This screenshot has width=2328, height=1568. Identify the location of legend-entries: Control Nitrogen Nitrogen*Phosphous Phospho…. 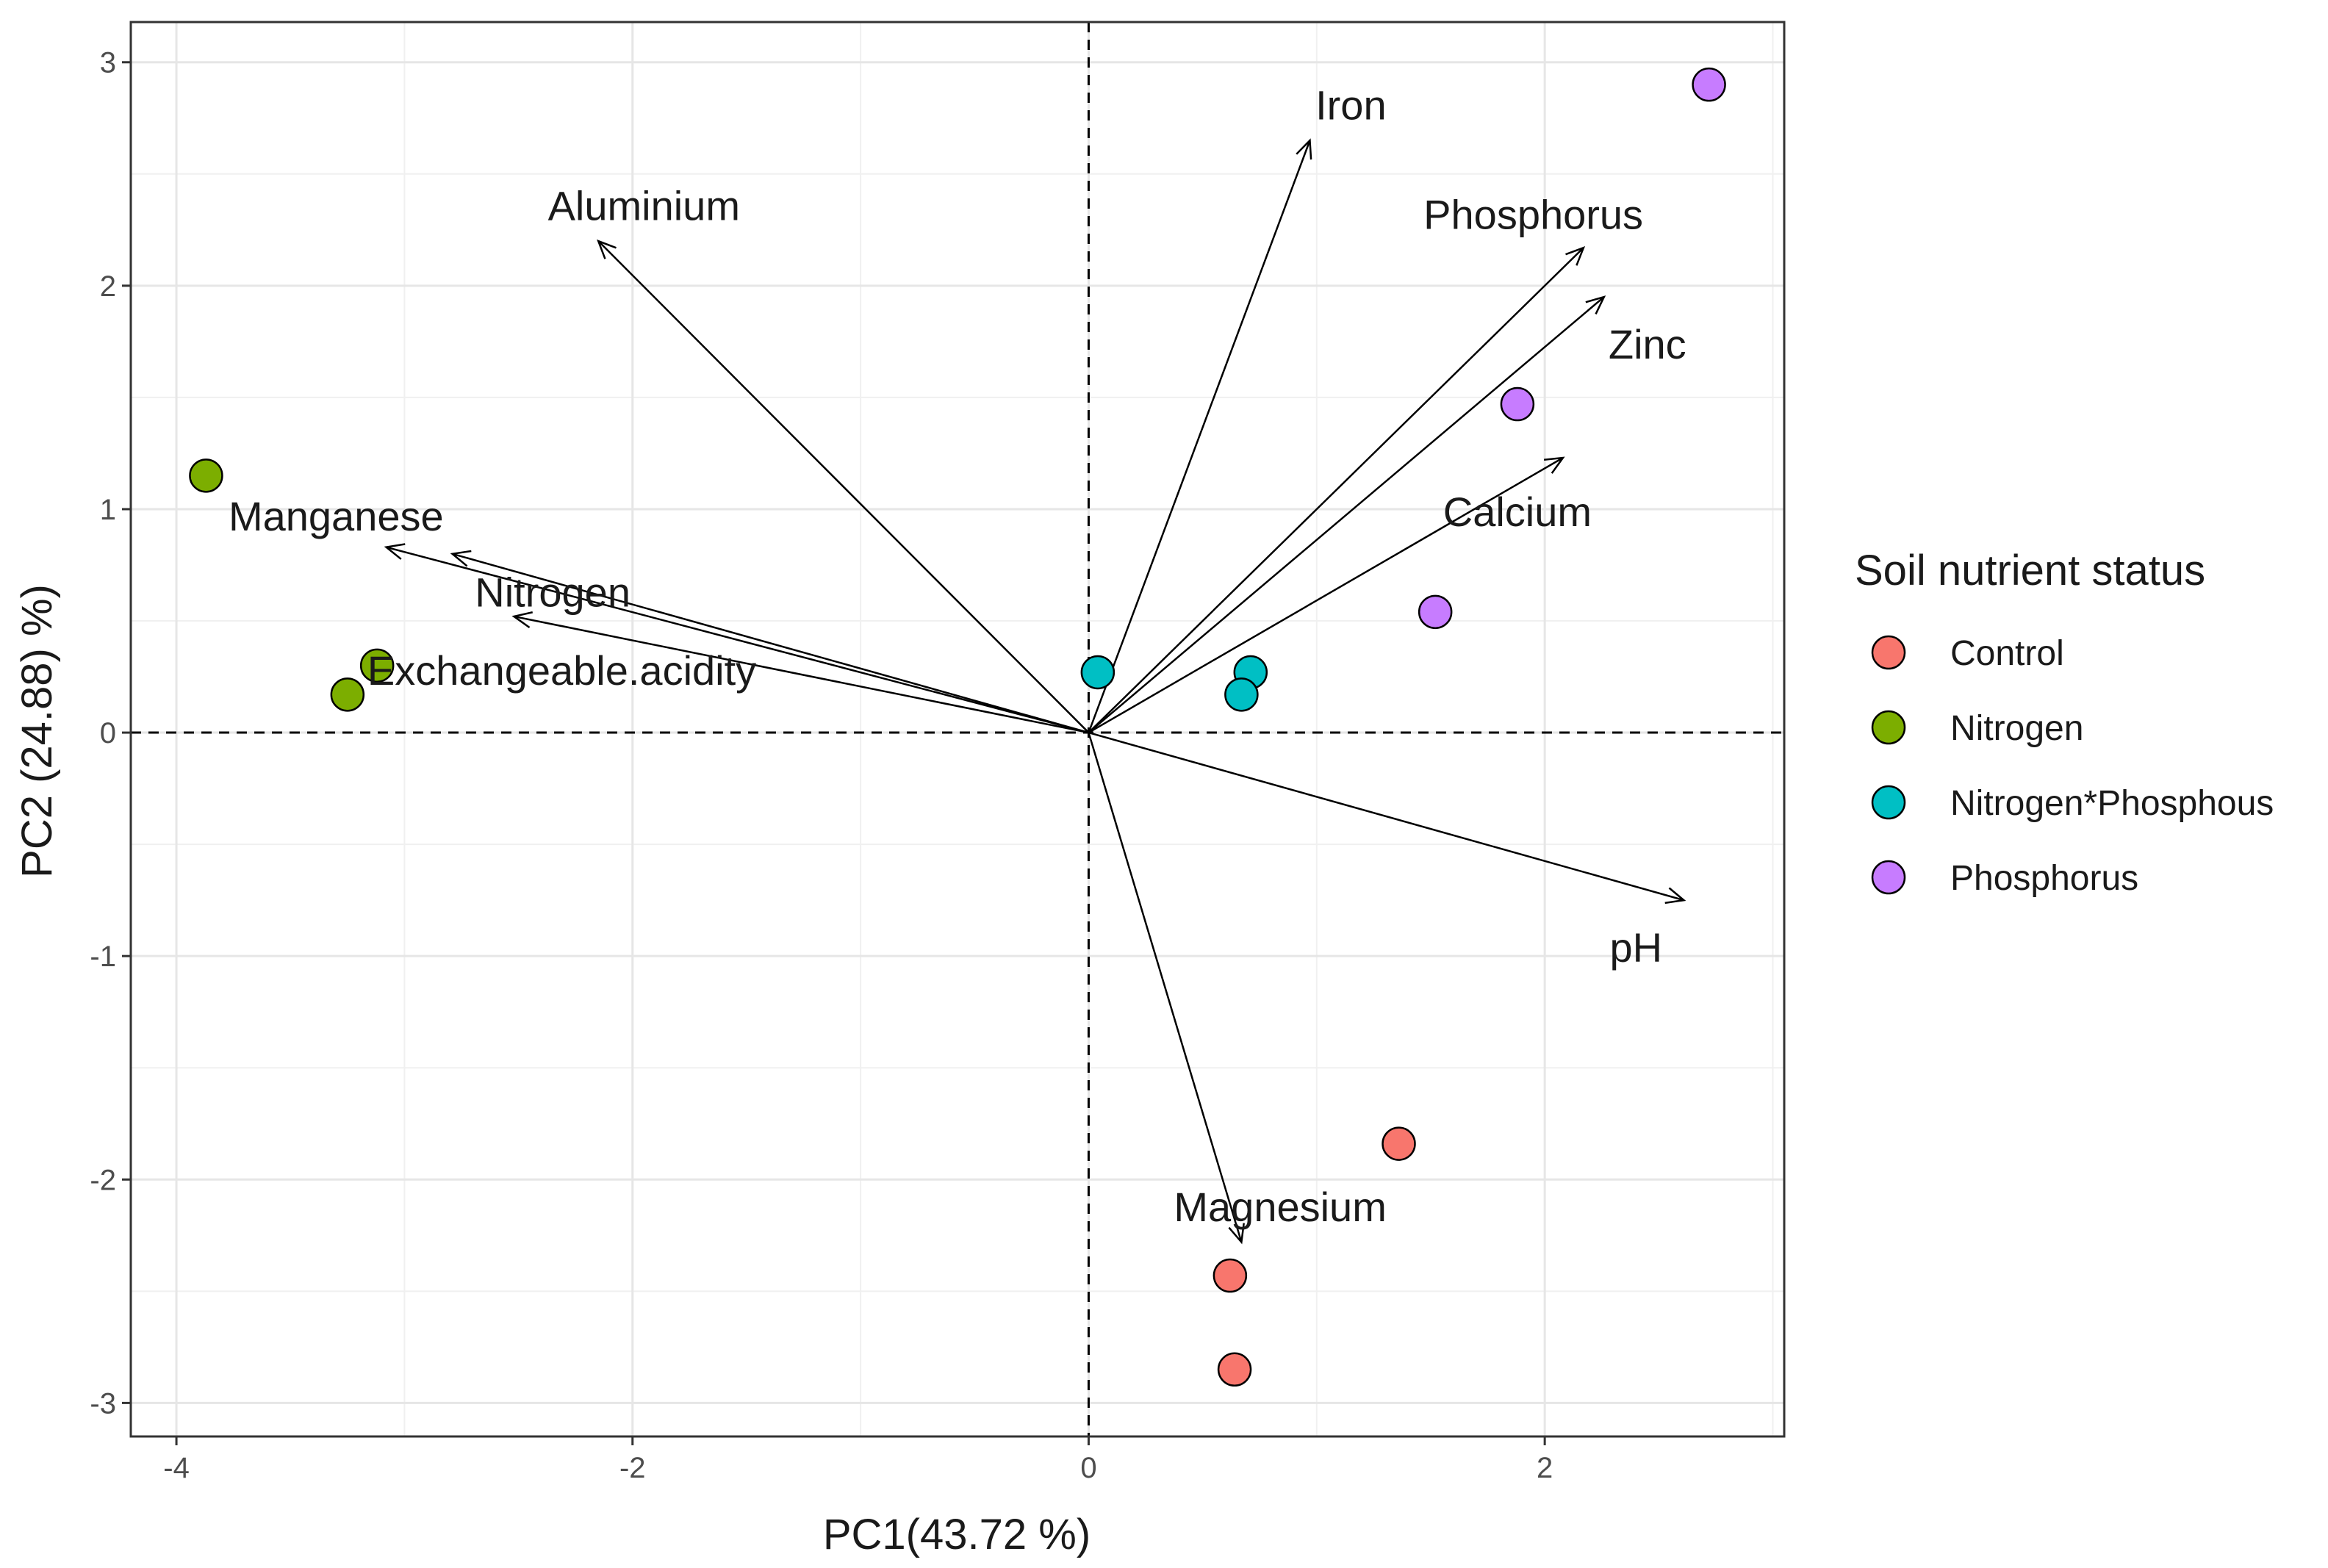
(2072, 766).